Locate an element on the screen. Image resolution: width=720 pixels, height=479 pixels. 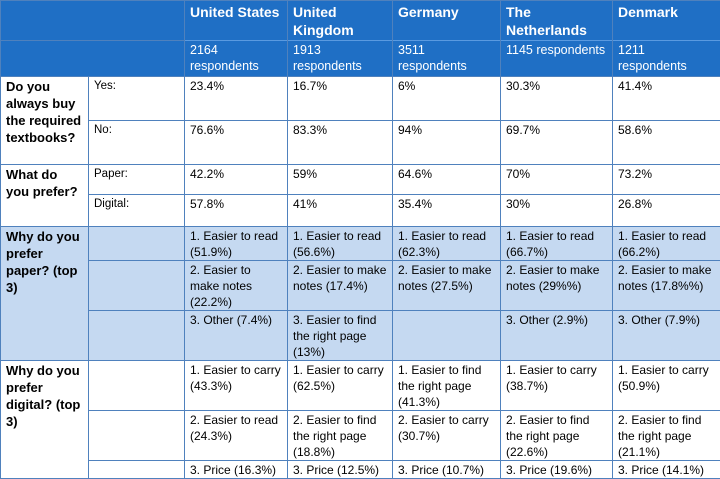
table-cell: 3. Price (16.3%) is located at coordinates (236, 470).